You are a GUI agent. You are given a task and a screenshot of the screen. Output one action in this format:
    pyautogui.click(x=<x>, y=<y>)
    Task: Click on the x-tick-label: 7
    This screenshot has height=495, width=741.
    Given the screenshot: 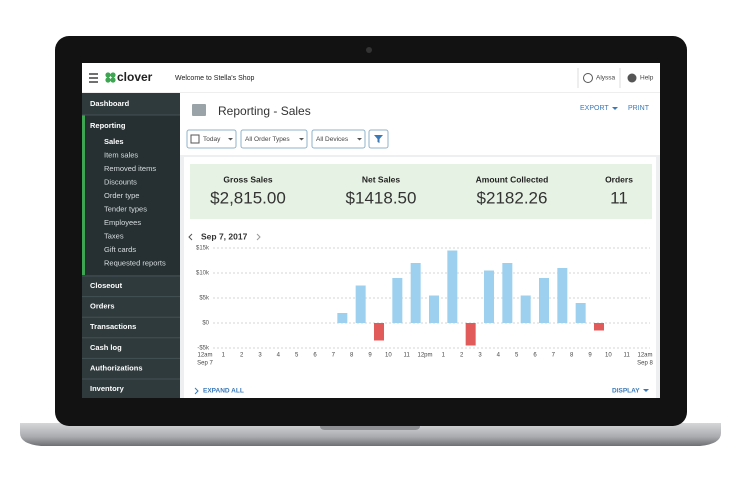 What is the action you would take?
    pyautogui.click(x=334, y=356)
    